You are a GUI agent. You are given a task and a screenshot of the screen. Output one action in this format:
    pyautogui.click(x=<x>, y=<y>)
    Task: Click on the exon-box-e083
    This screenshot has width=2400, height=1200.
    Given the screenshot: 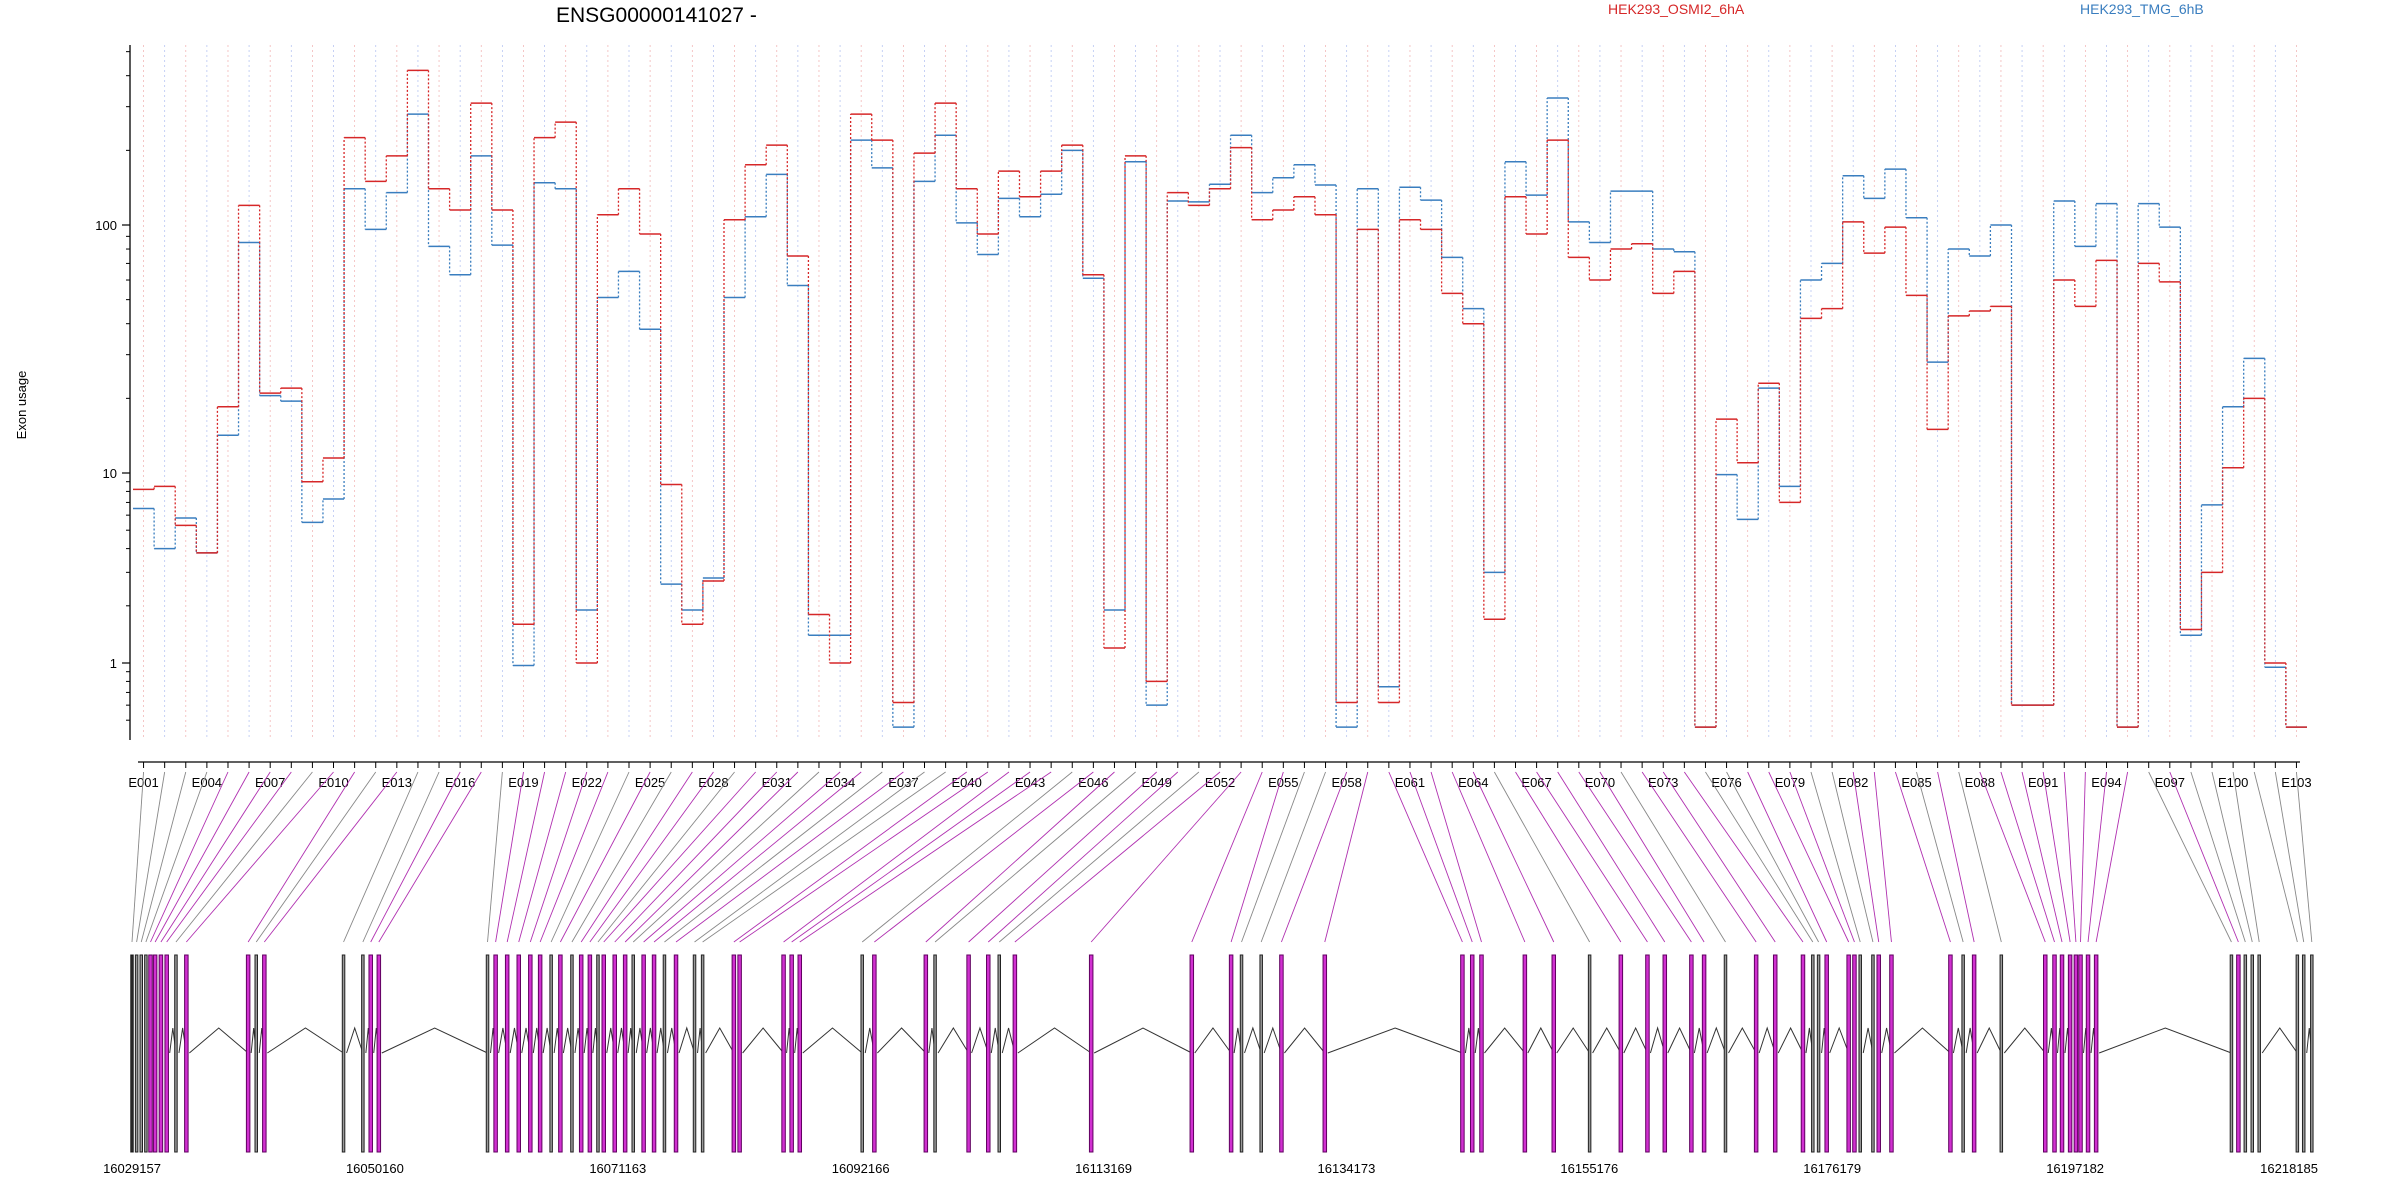 What is the action you would take?
    pyautogui.click(x=1891, y=1053)
    